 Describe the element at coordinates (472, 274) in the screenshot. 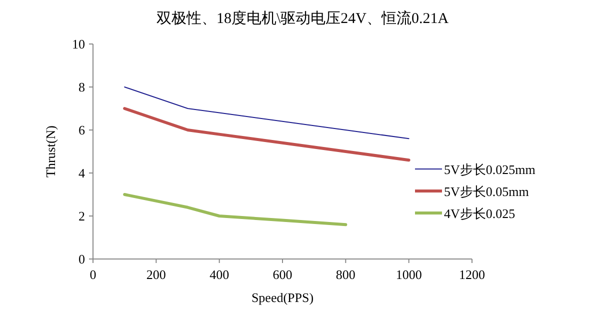

I see `x-tick-label: 1200` at that location.